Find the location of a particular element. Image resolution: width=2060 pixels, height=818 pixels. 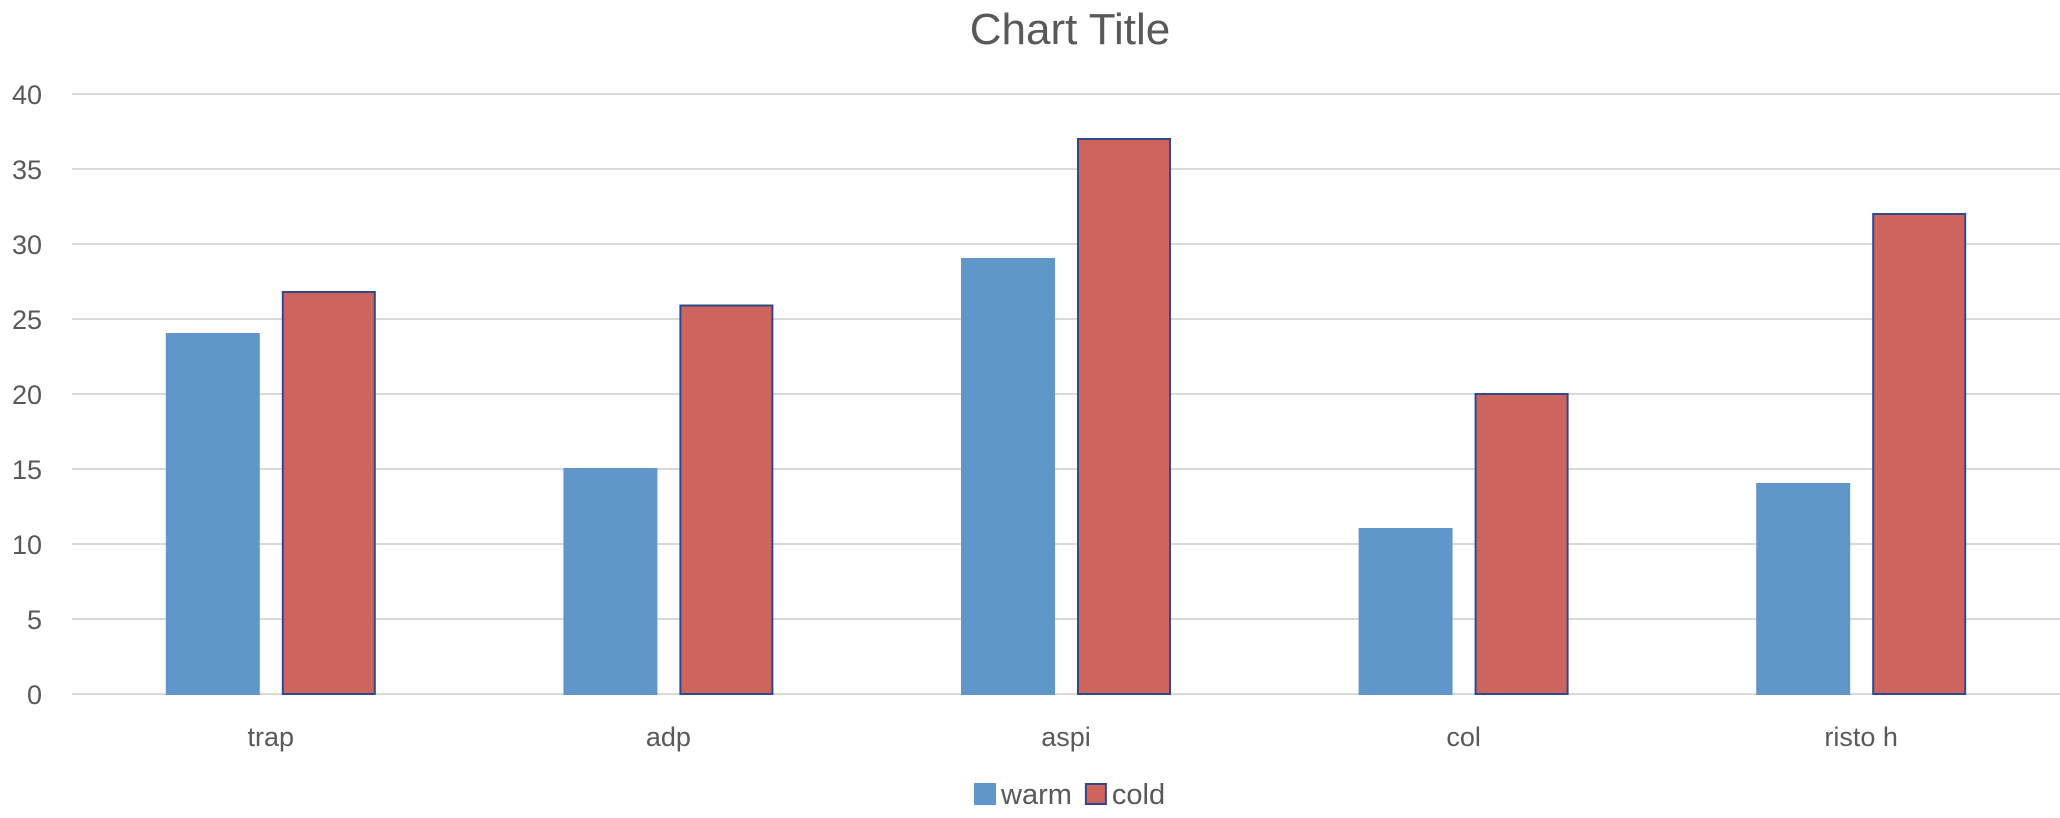

legend-item-warm: warm is located at coordinates (1023, 795).